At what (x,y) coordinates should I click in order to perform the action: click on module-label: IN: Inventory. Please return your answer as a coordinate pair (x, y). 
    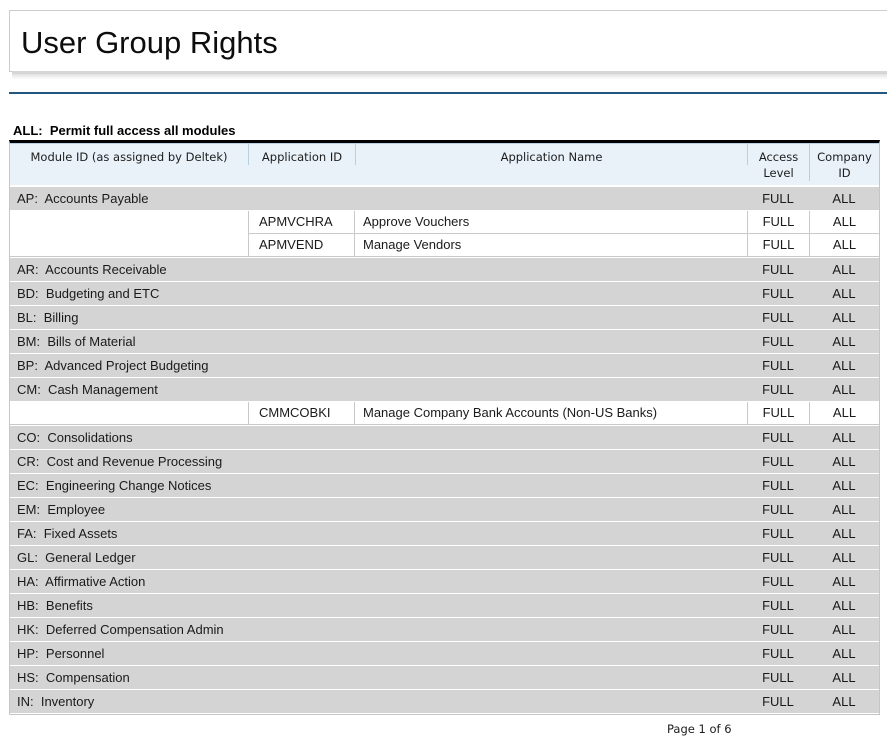
    Looking at the image, I should click on (56, 701).